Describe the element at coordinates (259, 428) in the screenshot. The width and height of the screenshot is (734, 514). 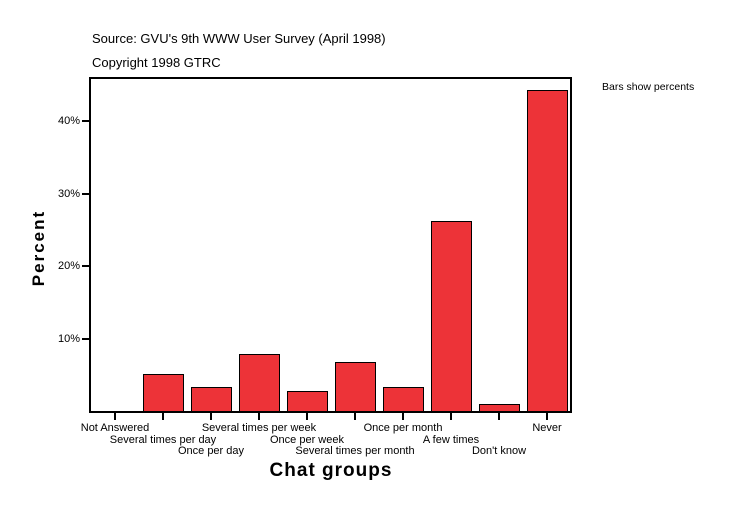
I see `x-tick-label-several-times-per-week: Several times per week` at that location.